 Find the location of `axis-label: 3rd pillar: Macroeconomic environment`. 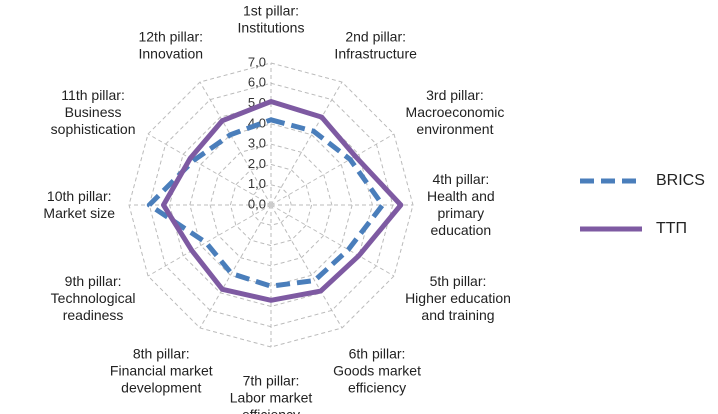

axis-label: 3rd pillar: Macroeconomic environment is located at coordinates (455, 111).